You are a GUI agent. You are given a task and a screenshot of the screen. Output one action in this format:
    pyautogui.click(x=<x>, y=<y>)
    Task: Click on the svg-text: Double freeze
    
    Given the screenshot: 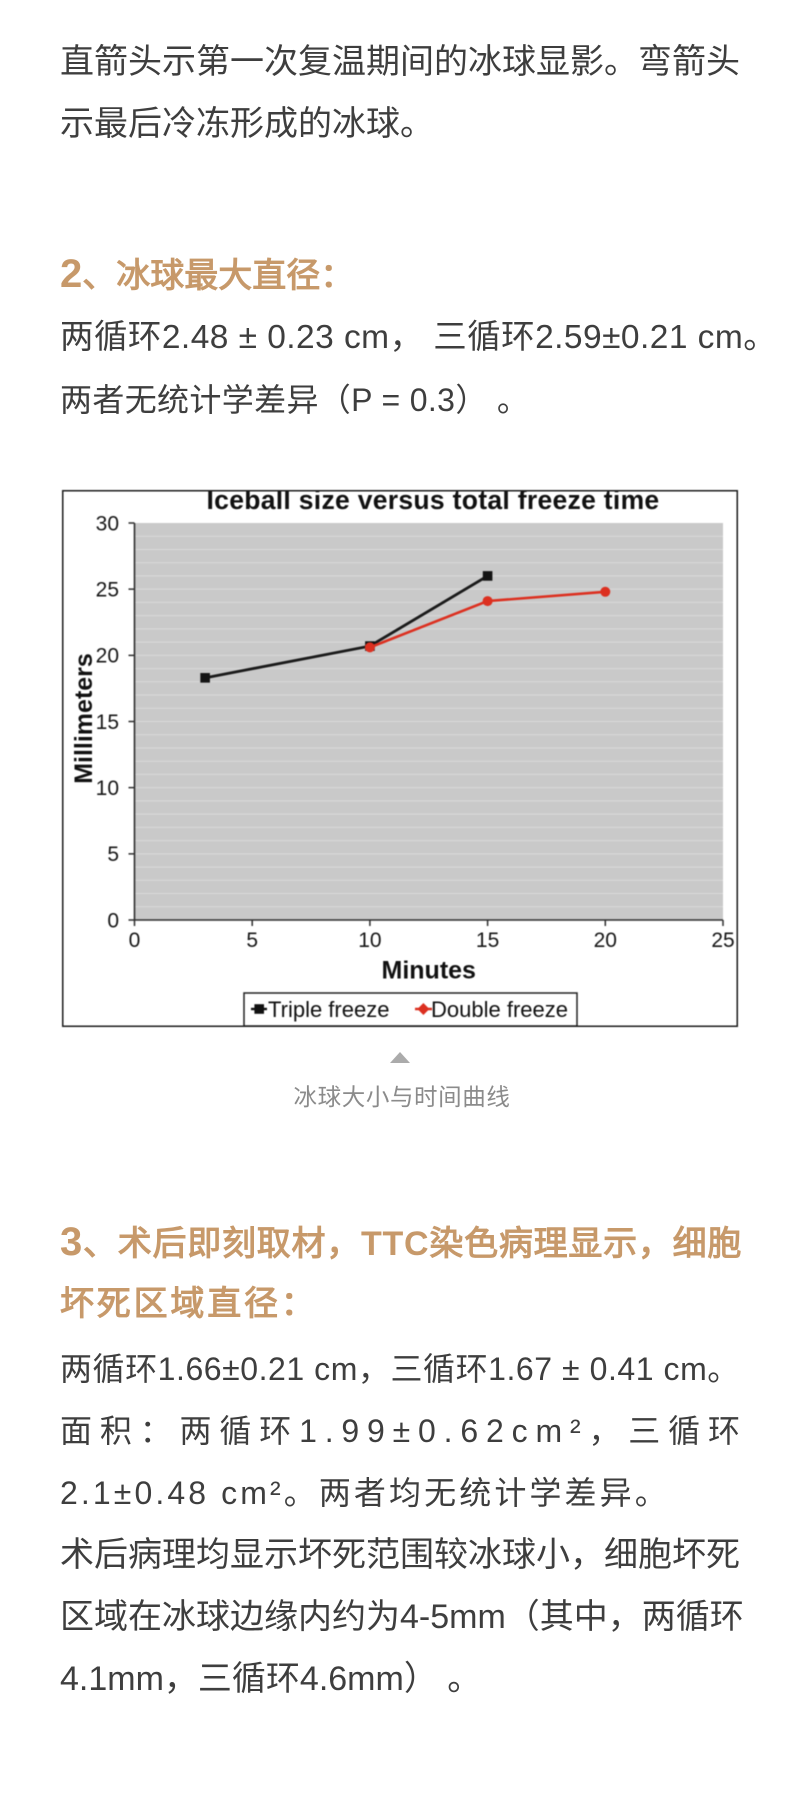 What is the action you would take?
    pyautogui.click(x=499, y=1009)
    